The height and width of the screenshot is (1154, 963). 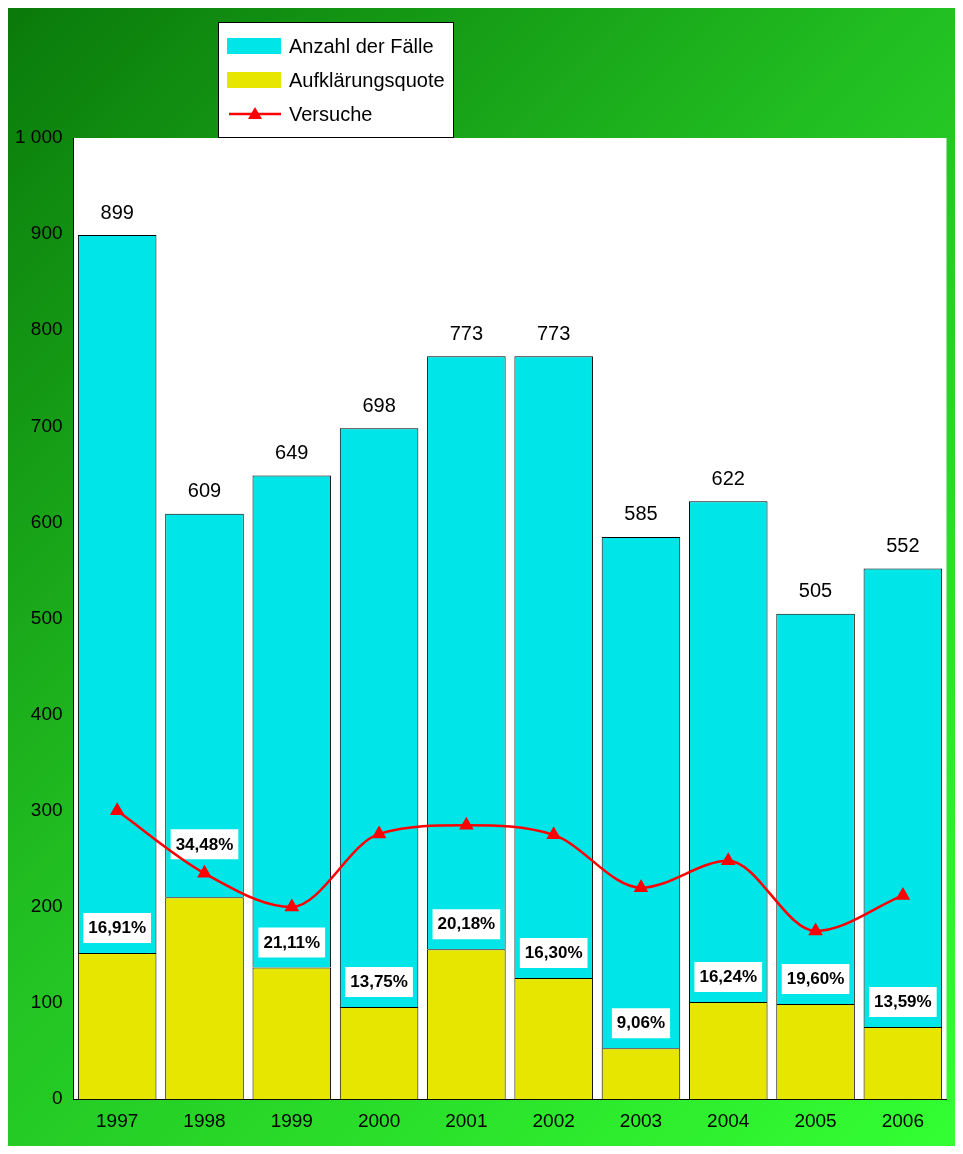 I want to click on legend-label: Versuche, so click(x=331, y=114).